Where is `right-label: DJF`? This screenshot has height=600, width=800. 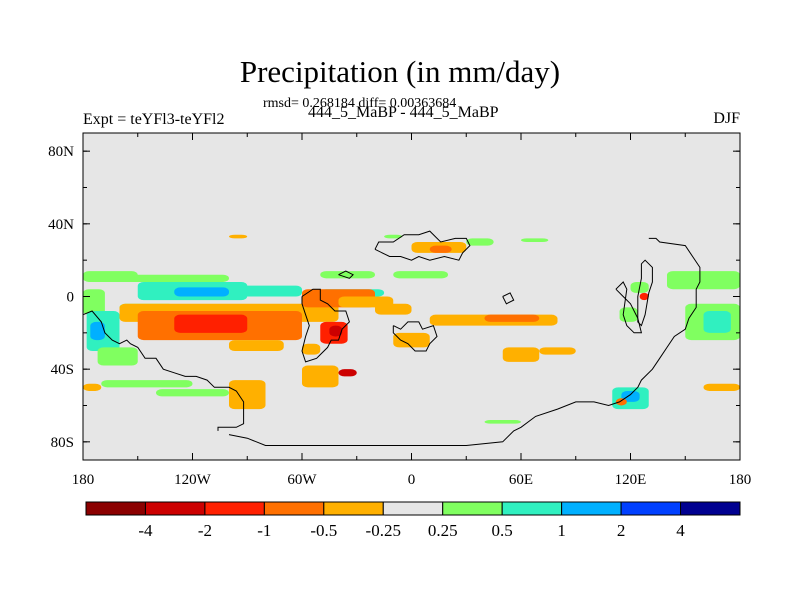
right-label: DJF is located at coordinates (726, 118).